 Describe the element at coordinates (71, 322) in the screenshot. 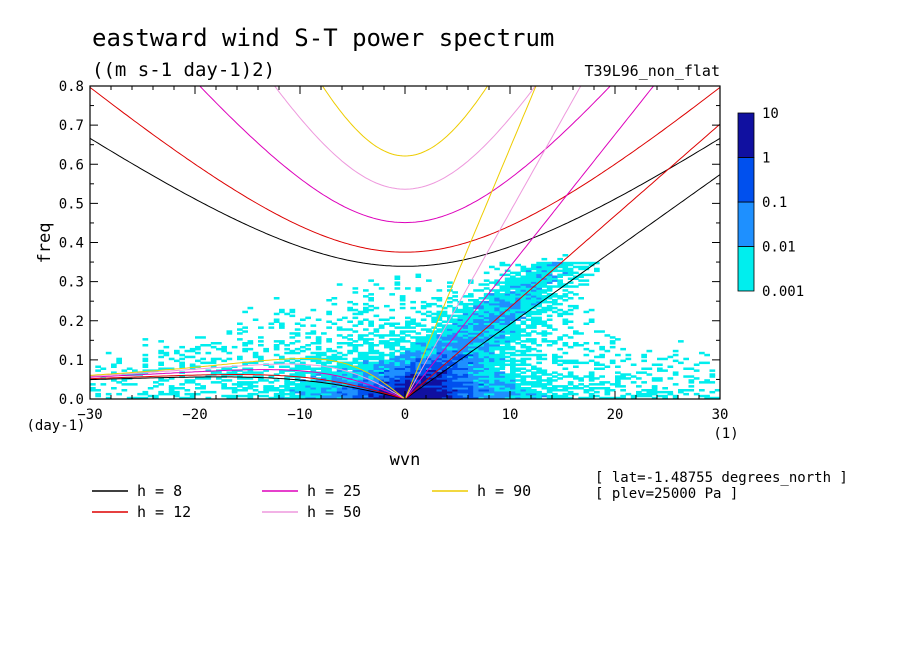

I see `y-tick-label: 0.2` at that location.